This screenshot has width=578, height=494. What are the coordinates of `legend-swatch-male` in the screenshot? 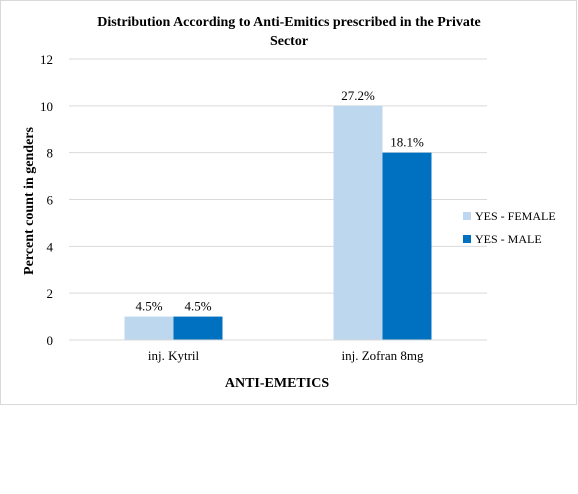 It's located at (467, 239).